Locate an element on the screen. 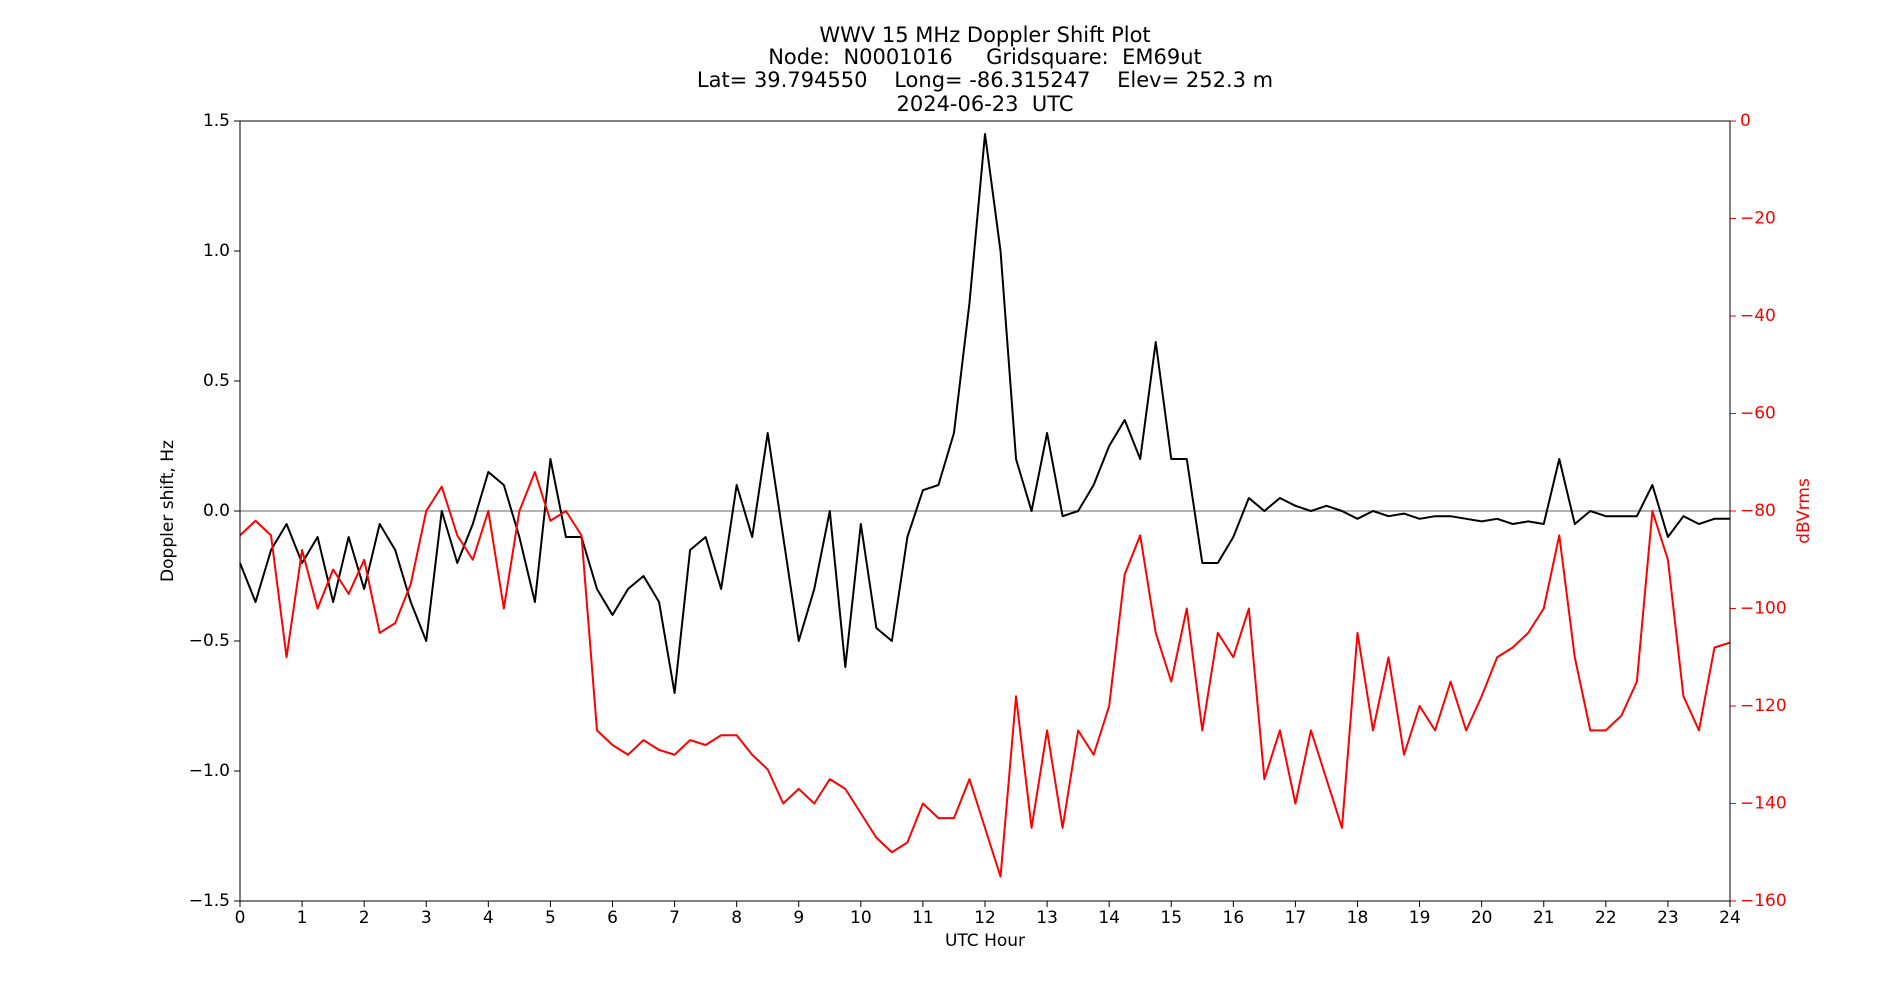 Image resolution: width=1900 pixels, height=1000 pixels. x-tick-label: 24 is located at coordinates (1730, 918).